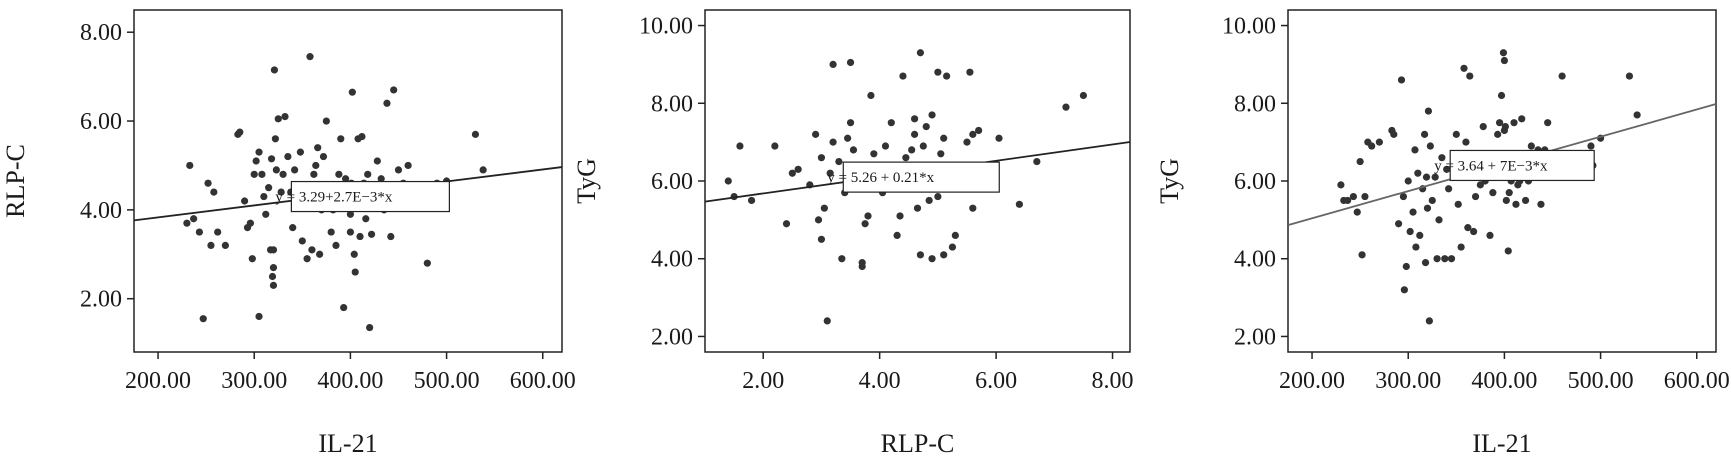 This screenshot has height=462, width=1731. What do you see at coordinates (763, 381) in the screenshot?
I see `x-tick-label: 2.00` at bounding box center [763, 381].